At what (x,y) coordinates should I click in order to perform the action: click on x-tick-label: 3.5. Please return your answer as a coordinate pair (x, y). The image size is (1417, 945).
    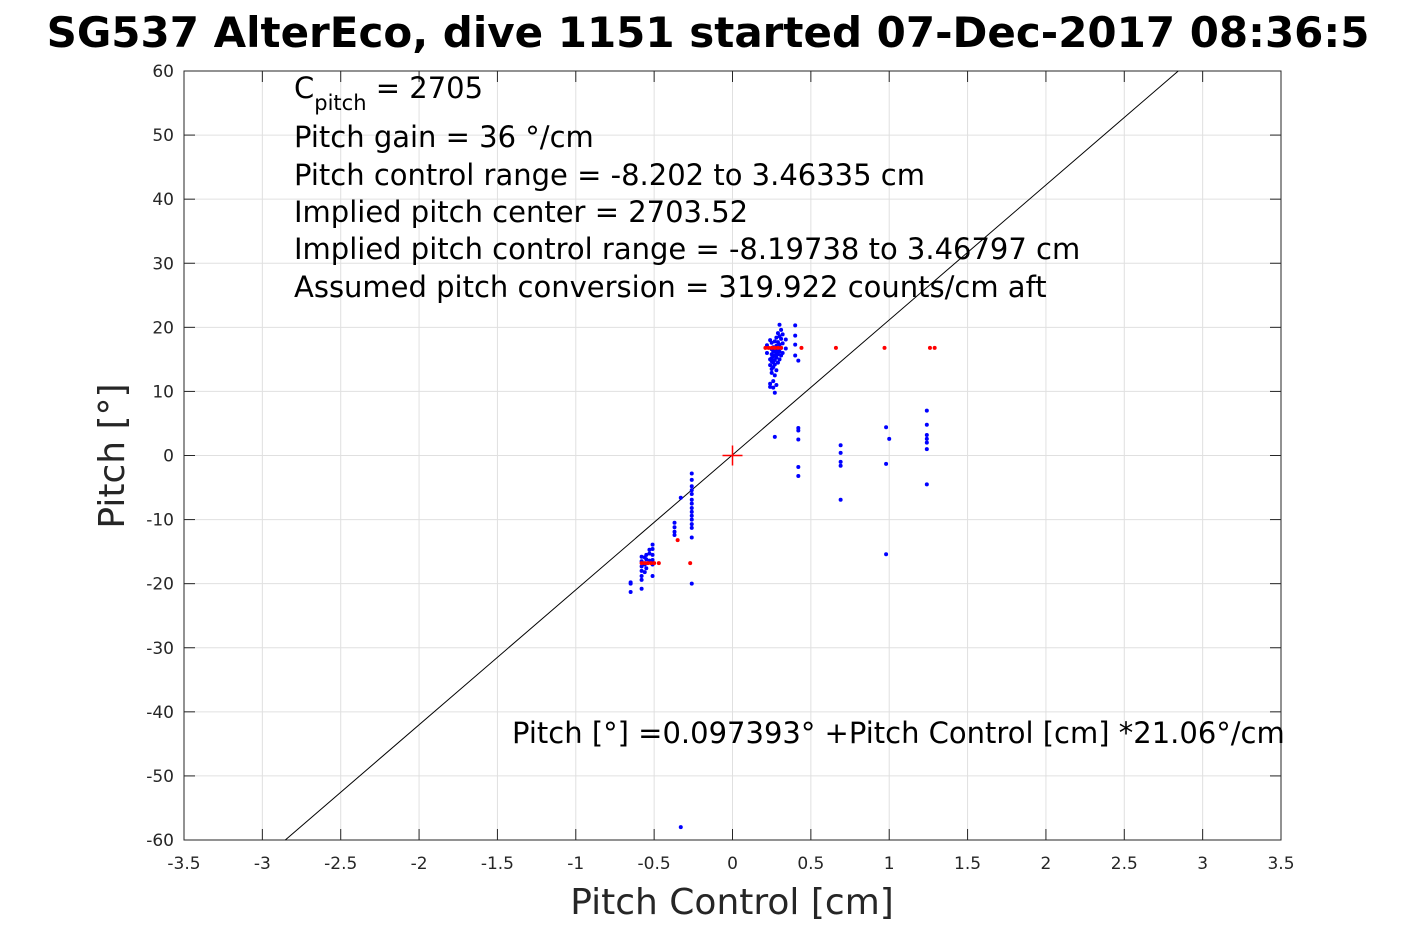
    Looking at the image, I should click on (1280, 864).